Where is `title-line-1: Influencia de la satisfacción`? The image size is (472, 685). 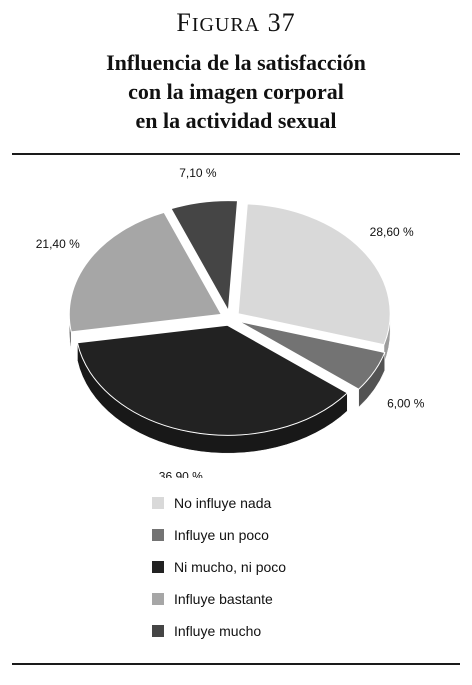
title-line-1: Influencia de la satisfacción is located at coordinates (236, 62).